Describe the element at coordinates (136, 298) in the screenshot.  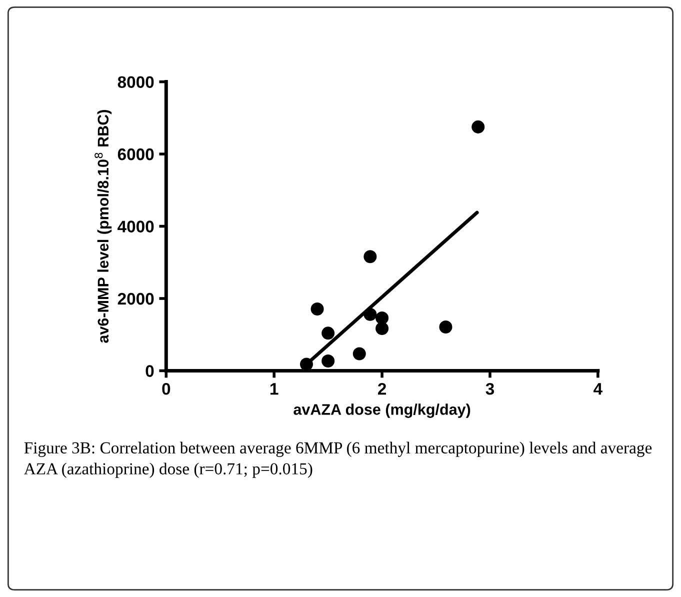
I see `y-tick-label: 2000` at that location.